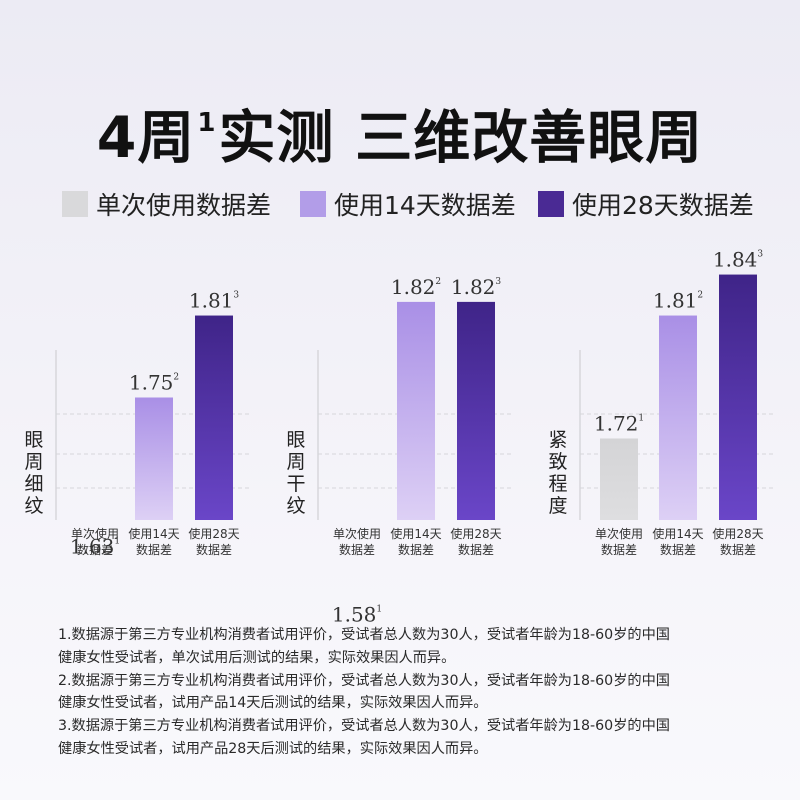  What do you see at coordinates (33, 473) in the screenshot?
I see `y-axis-label: 眼周细纹` at bounding box center [33, 473].